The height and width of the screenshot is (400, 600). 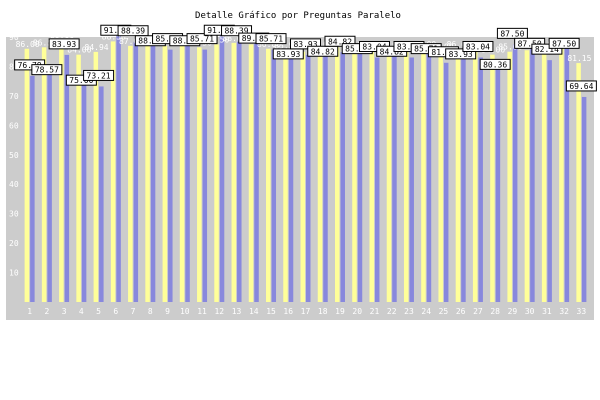 I want to click on x-tick-label: 11, so click(x=202, y=311).